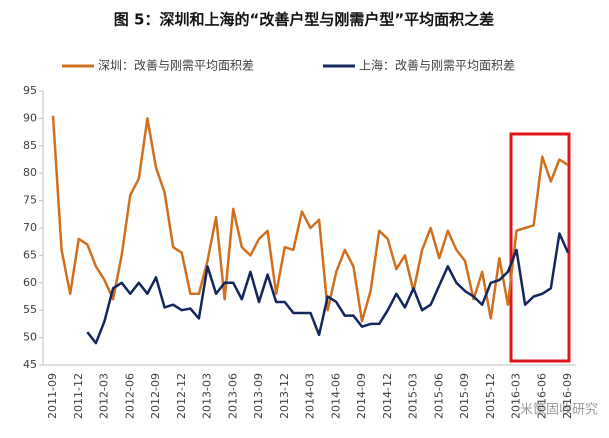  What do you see at coordinates (30, 200) in the screenshot?
I see `y-tick-label: 75` at bounding box center [30, 200].